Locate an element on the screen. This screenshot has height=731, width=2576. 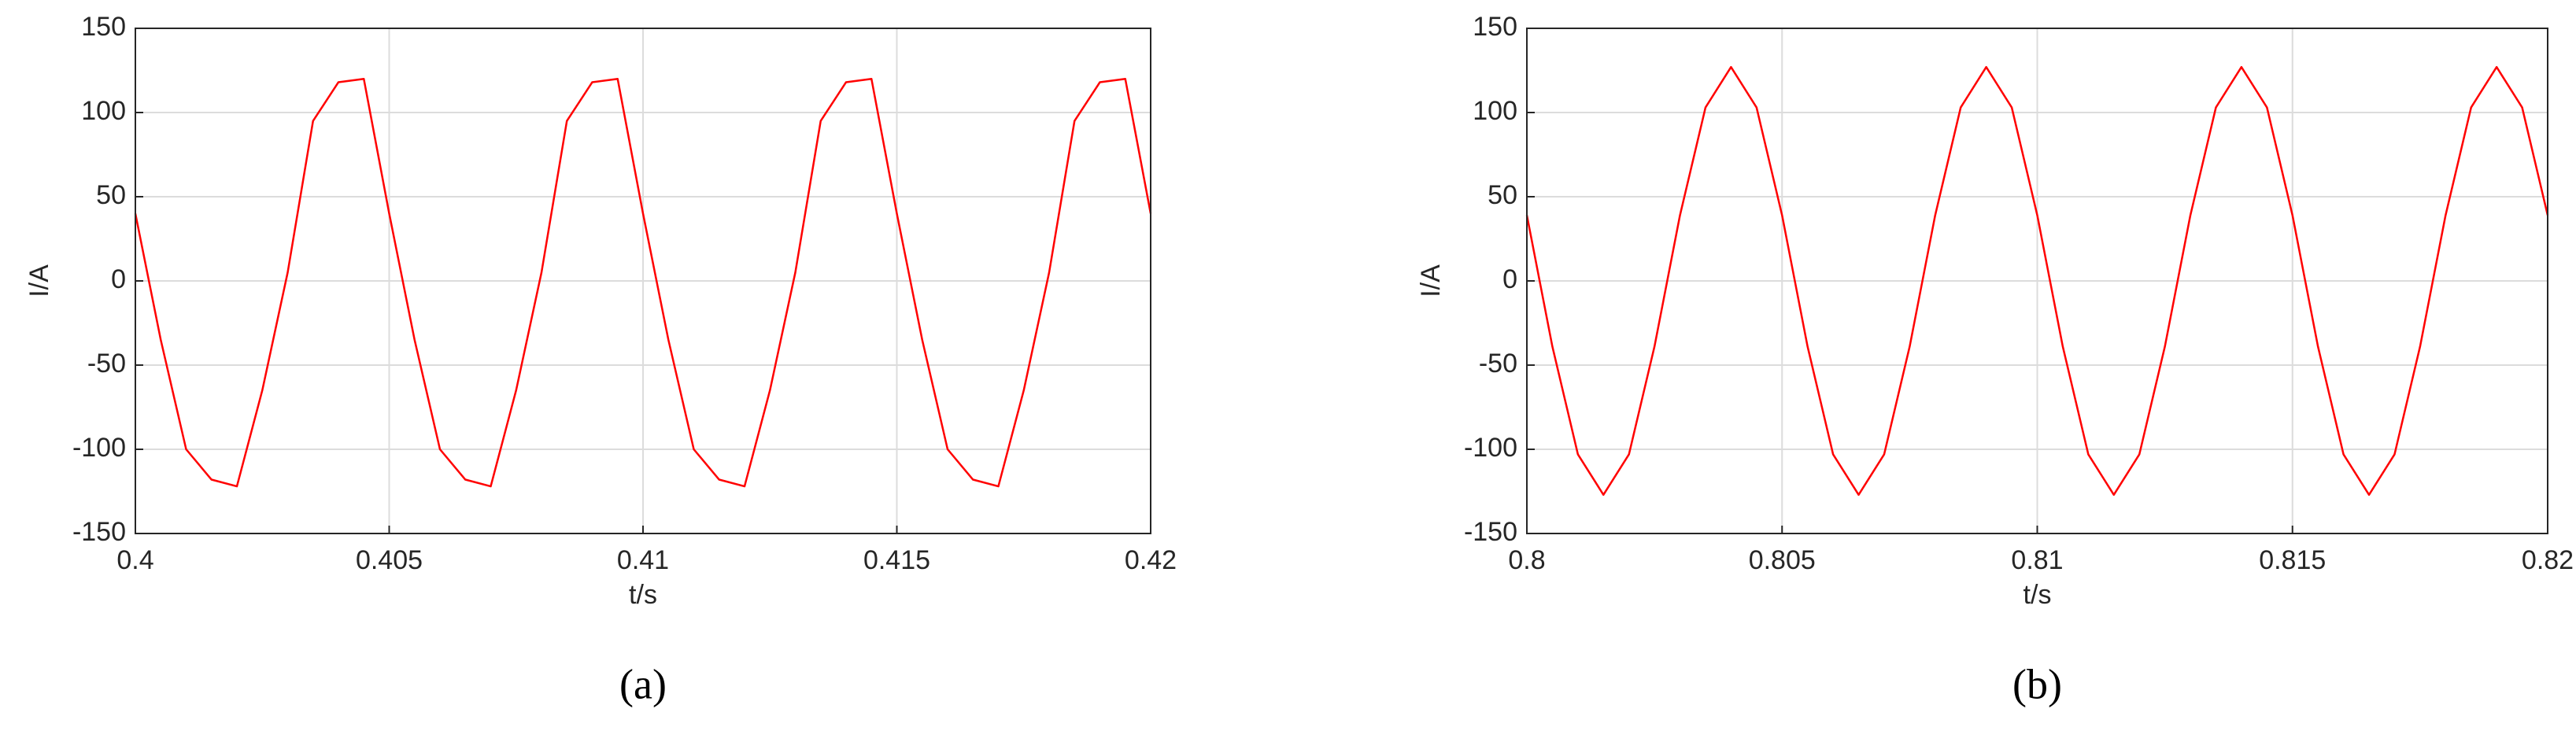
x-tick-label: 0.82 is located at coordinates (2548, 560).